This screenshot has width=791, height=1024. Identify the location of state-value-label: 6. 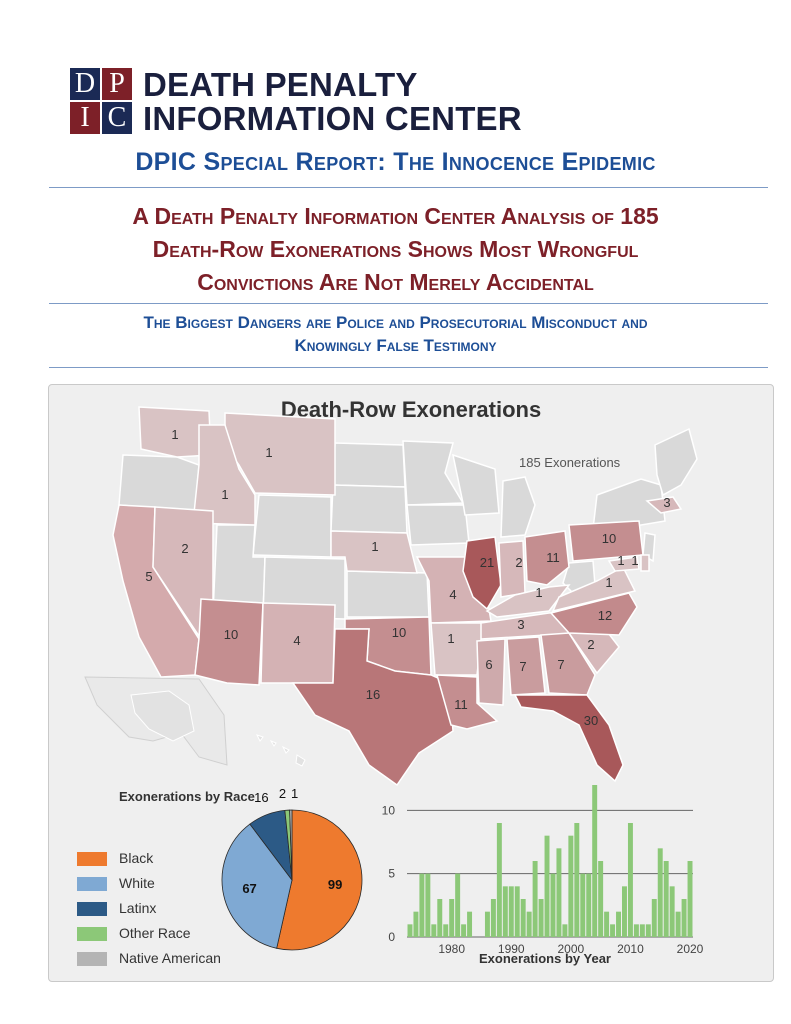
(488, 664).